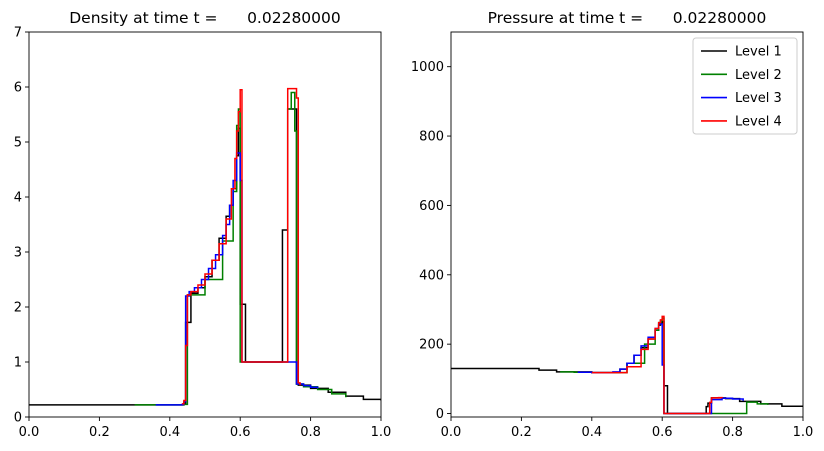 Image resolution: width=824 pixels, height=451 pixels. What do you see at coordinates (29, 432) in the screenshot?
I see `density-x-tick-label: 0.0` at bounding box center [29, 432].